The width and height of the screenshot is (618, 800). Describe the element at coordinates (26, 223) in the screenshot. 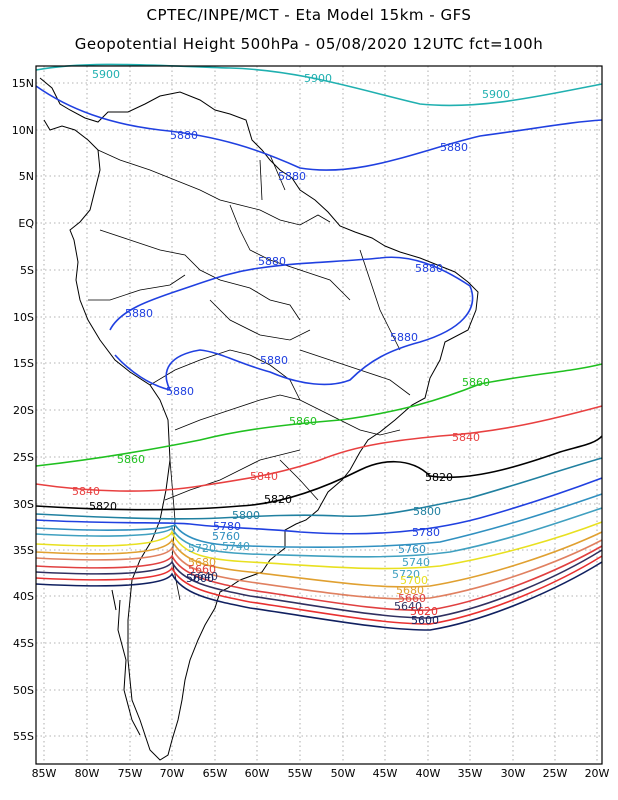

I see `lat-label: EQ` at that location.